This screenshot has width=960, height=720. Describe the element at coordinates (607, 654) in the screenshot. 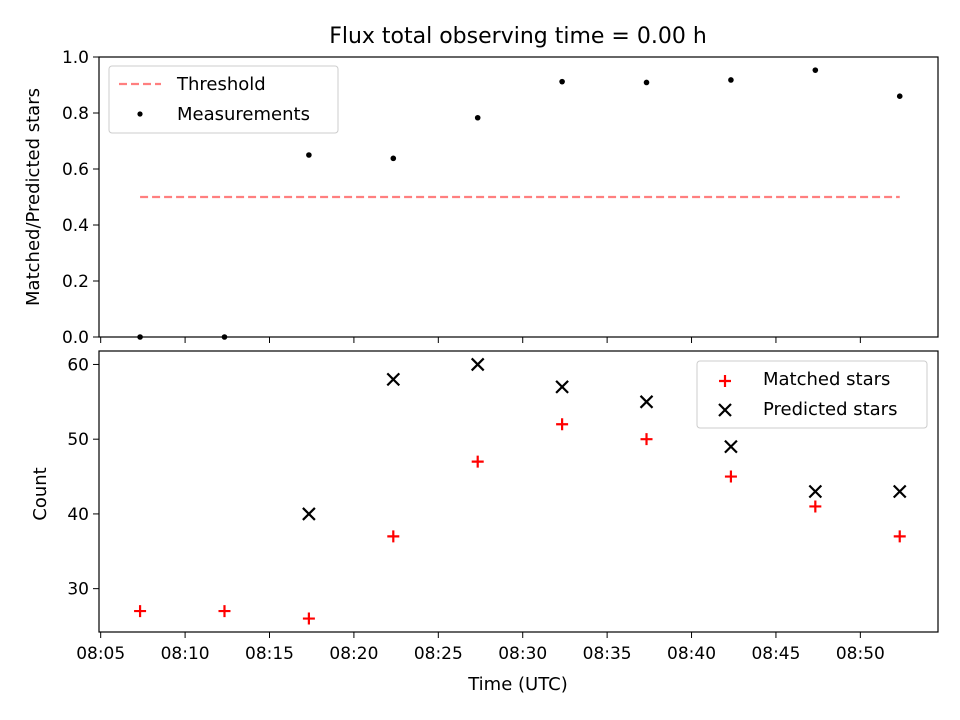

I see `x-tick-label: 08:35` at that location.